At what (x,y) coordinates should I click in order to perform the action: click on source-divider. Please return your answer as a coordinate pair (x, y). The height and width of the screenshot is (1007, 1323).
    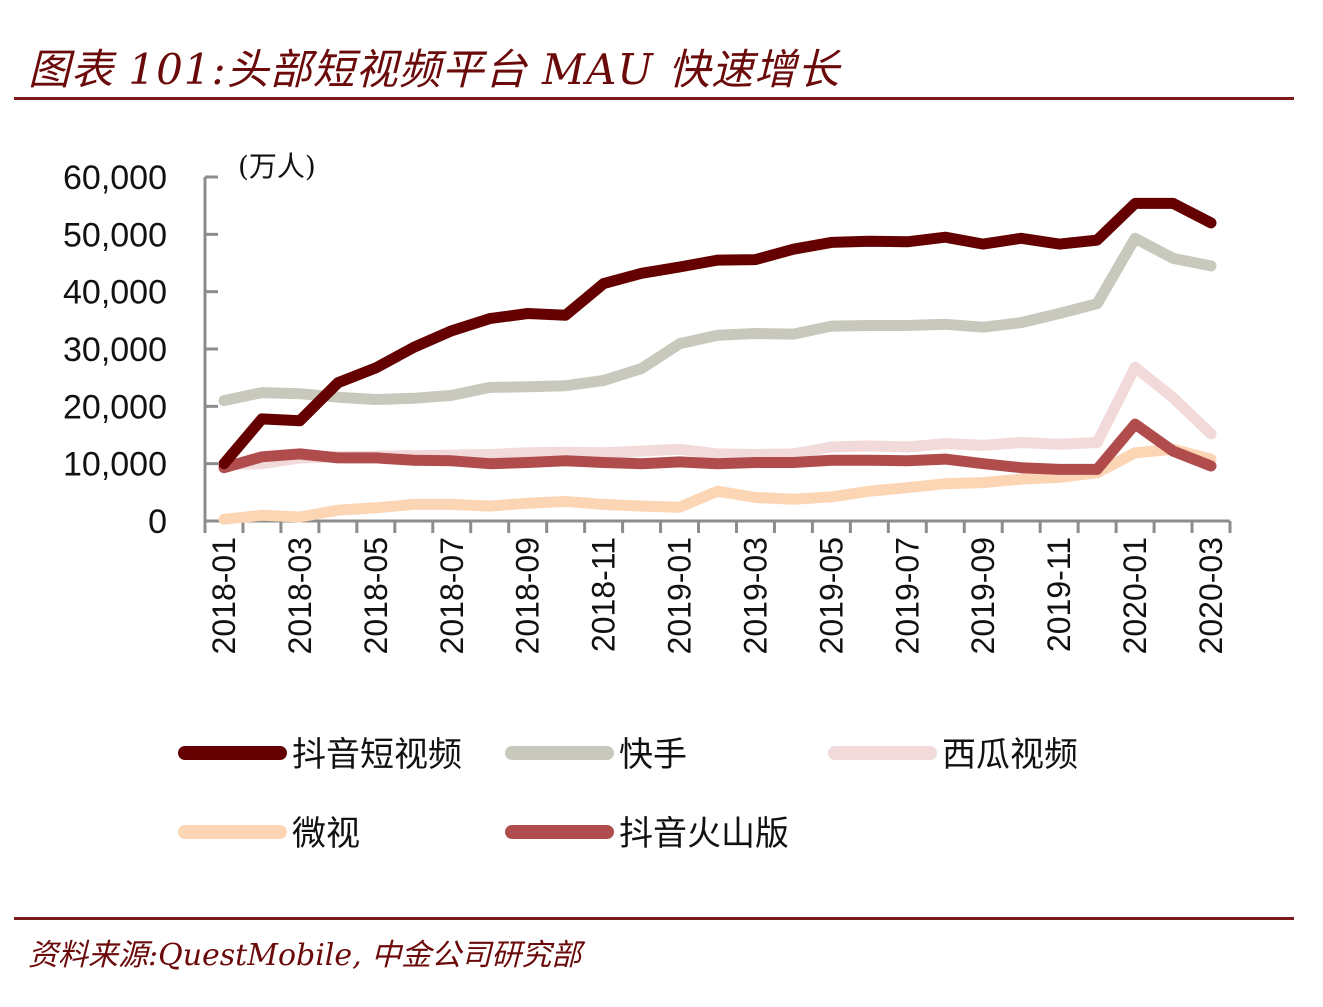
    Looking at the image, I should click on (654, 918).